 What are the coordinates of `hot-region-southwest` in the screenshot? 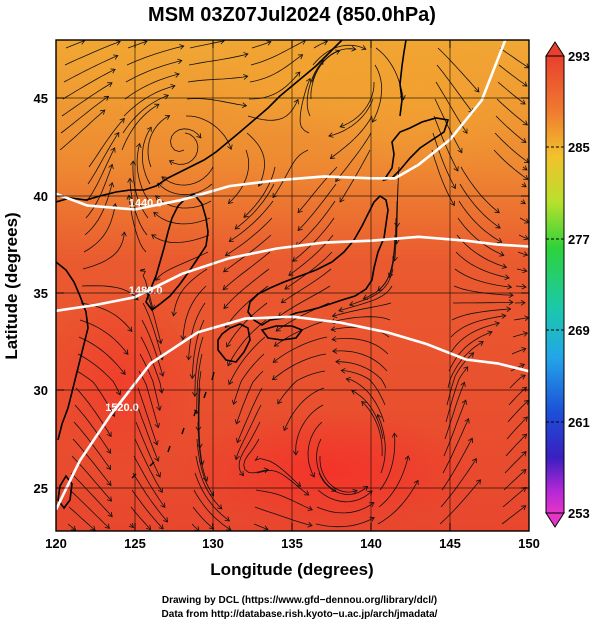 It's located at (128, 380).